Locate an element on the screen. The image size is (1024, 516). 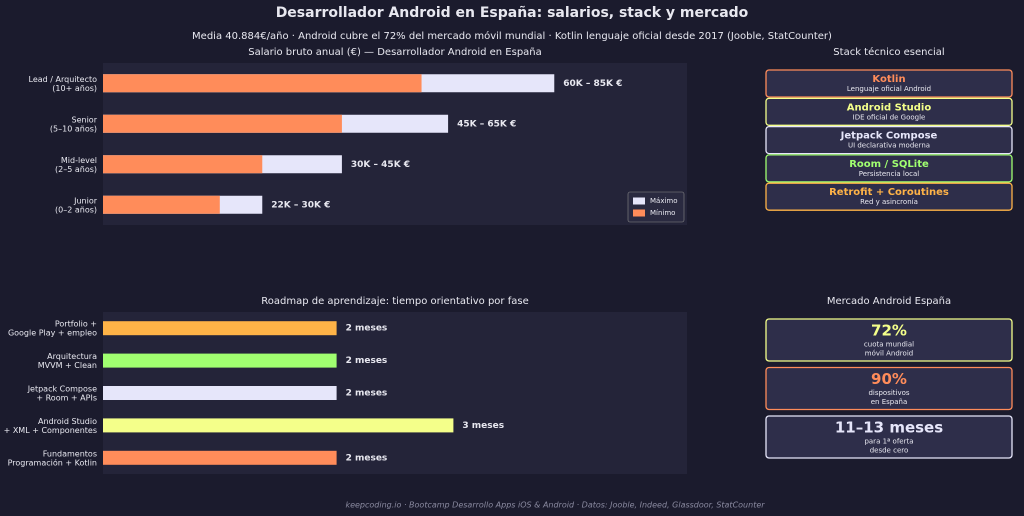
y-tick-label: Lead / Arquitecto (10+ años) is located at coordinates (63, 83).